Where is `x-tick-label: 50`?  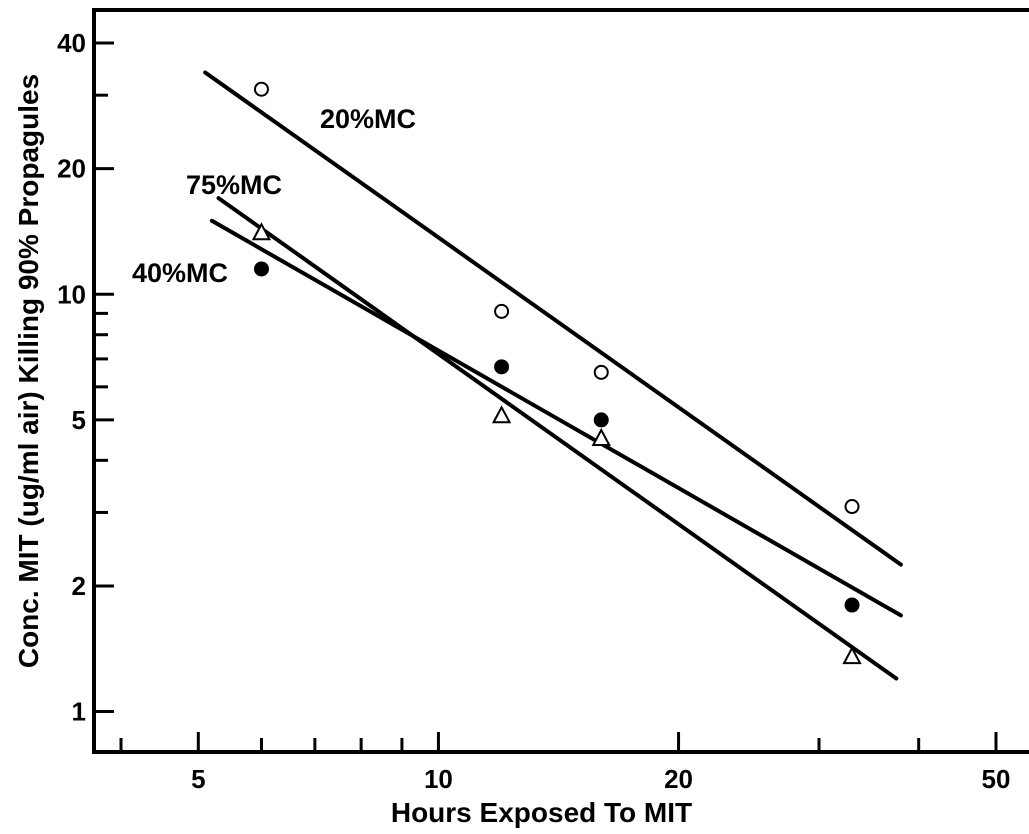
x-tick-label: 50 is located at coordinates (996, 779).